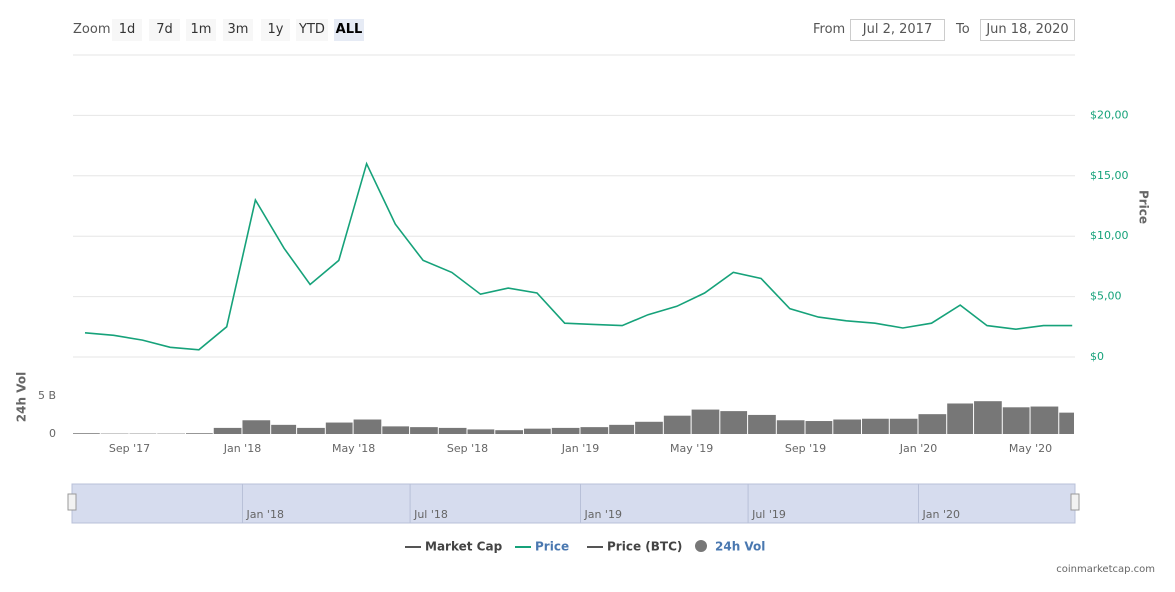  I want to click on to-label: To, so click(963, 29).